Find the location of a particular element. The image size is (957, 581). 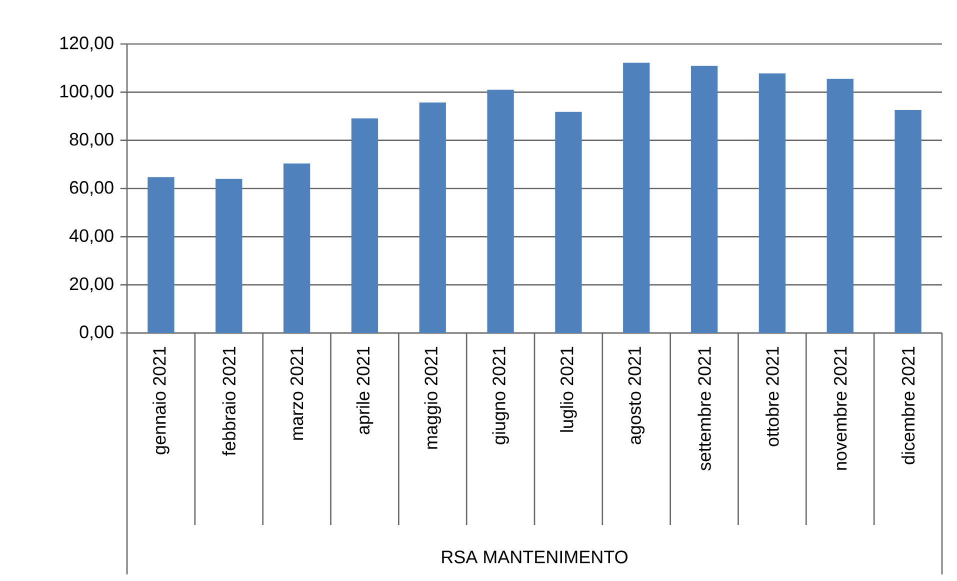

y-tick-label: 100,00 is located at coordinates (87, 92).